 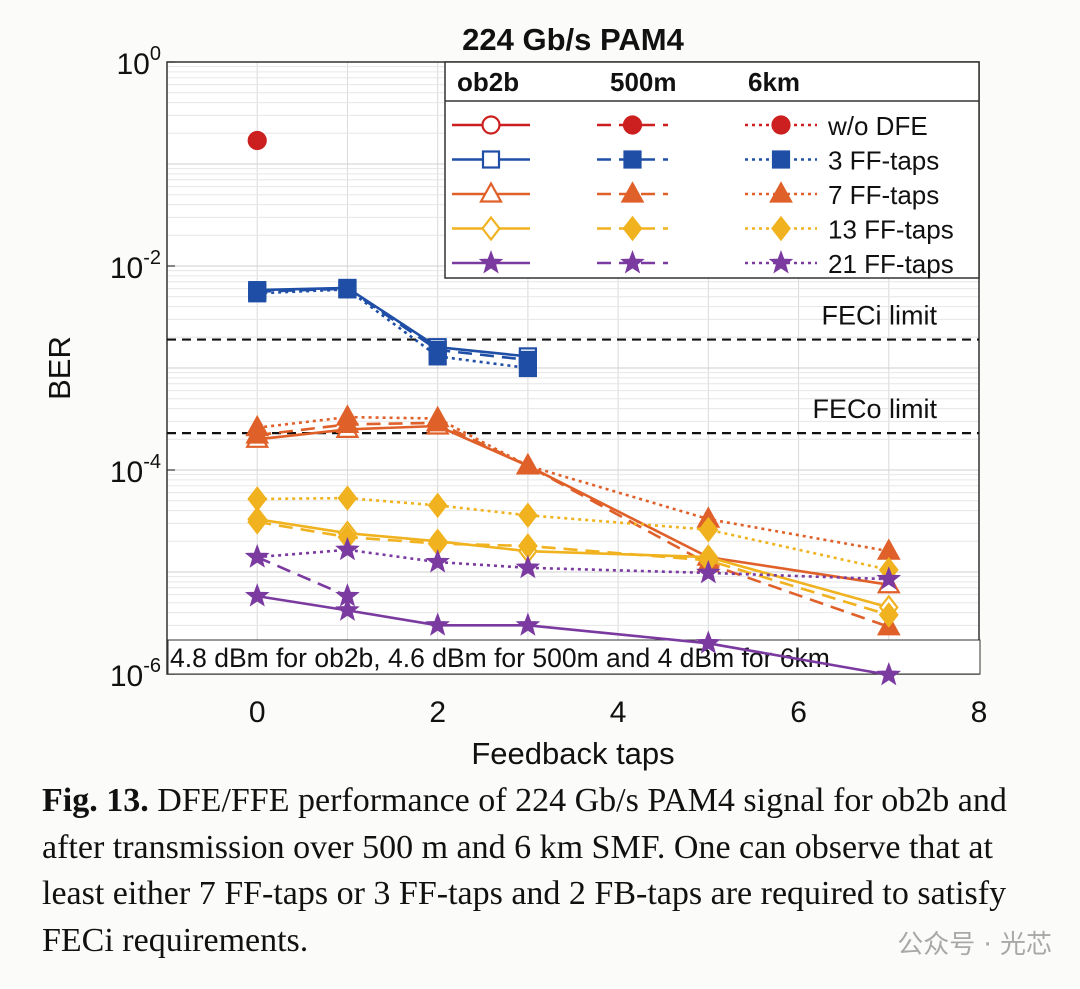 I want to click on legend-header: ob2b, so click(x=488, y=82).